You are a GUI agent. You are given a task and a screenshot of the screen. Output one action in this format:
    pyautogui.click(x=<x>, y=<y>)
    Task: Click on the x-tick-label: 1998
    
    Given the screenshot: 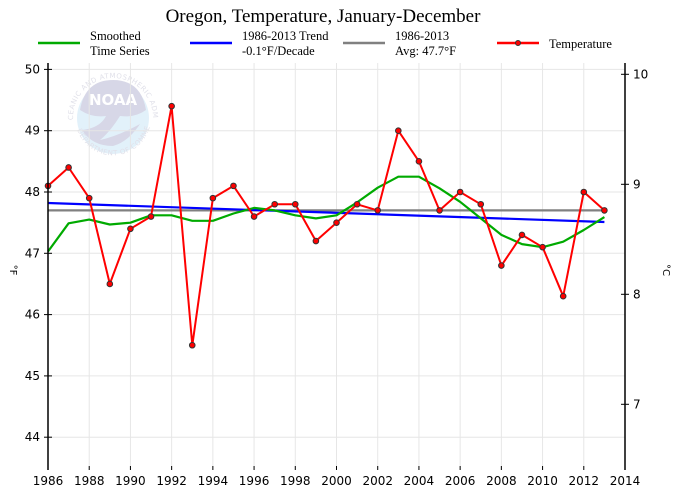 What is the action you would take?
    pyautogui.click(x=295, y=481)
    